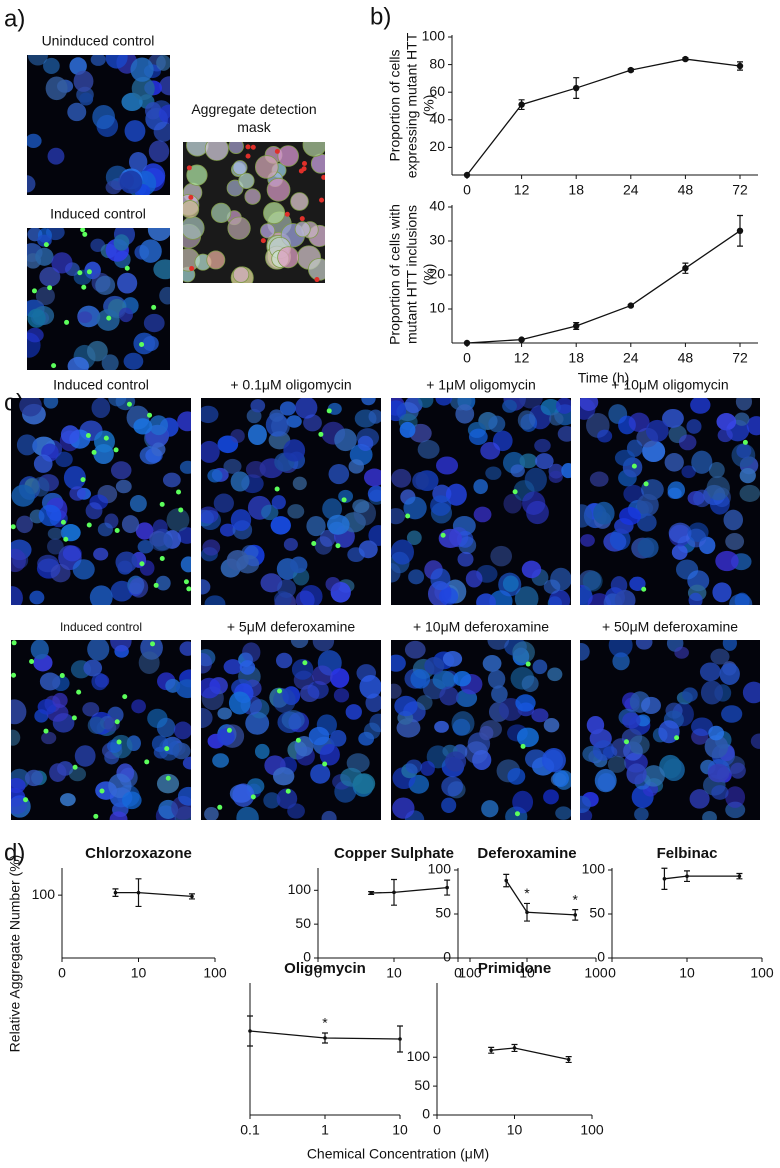  What do you see at coordinates (670, 627) in the screenshot?
I see `image-label: + 50μM deferoxamine` at bounding box center [670, 627].